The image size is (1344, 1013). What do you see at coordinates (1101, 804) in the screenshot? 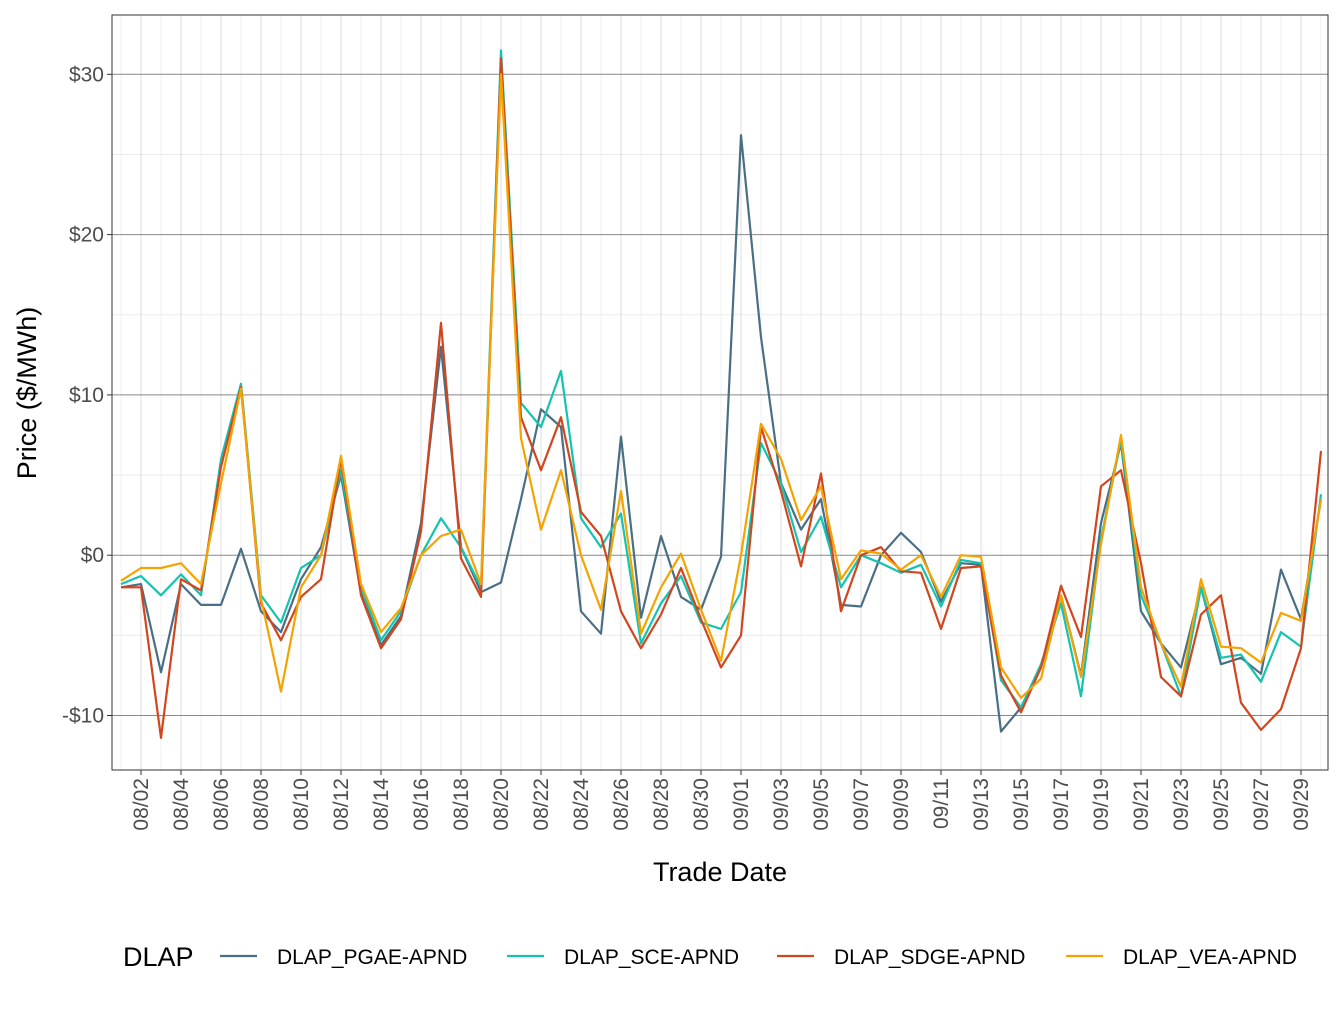
I see `x-tick-label: 09/19` at bounding box center [1101, 804].